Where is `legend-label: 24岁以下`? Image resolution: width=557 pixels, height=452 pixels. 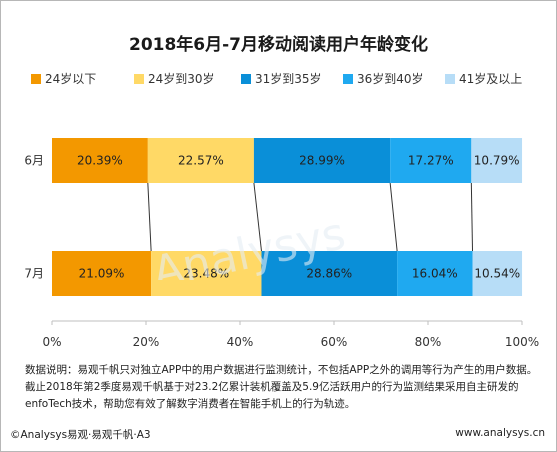 legend-label: 24岁以下 is located at coordinates (71, 79).